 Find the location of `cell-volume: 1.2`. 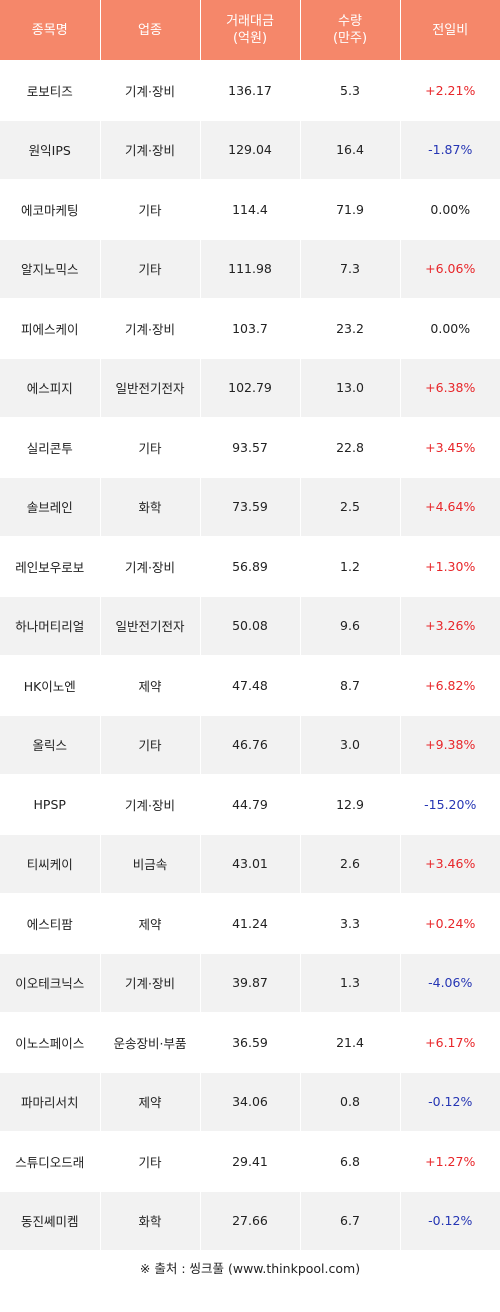

cell-volume: 1.2 is located at coordinates (350, 566).